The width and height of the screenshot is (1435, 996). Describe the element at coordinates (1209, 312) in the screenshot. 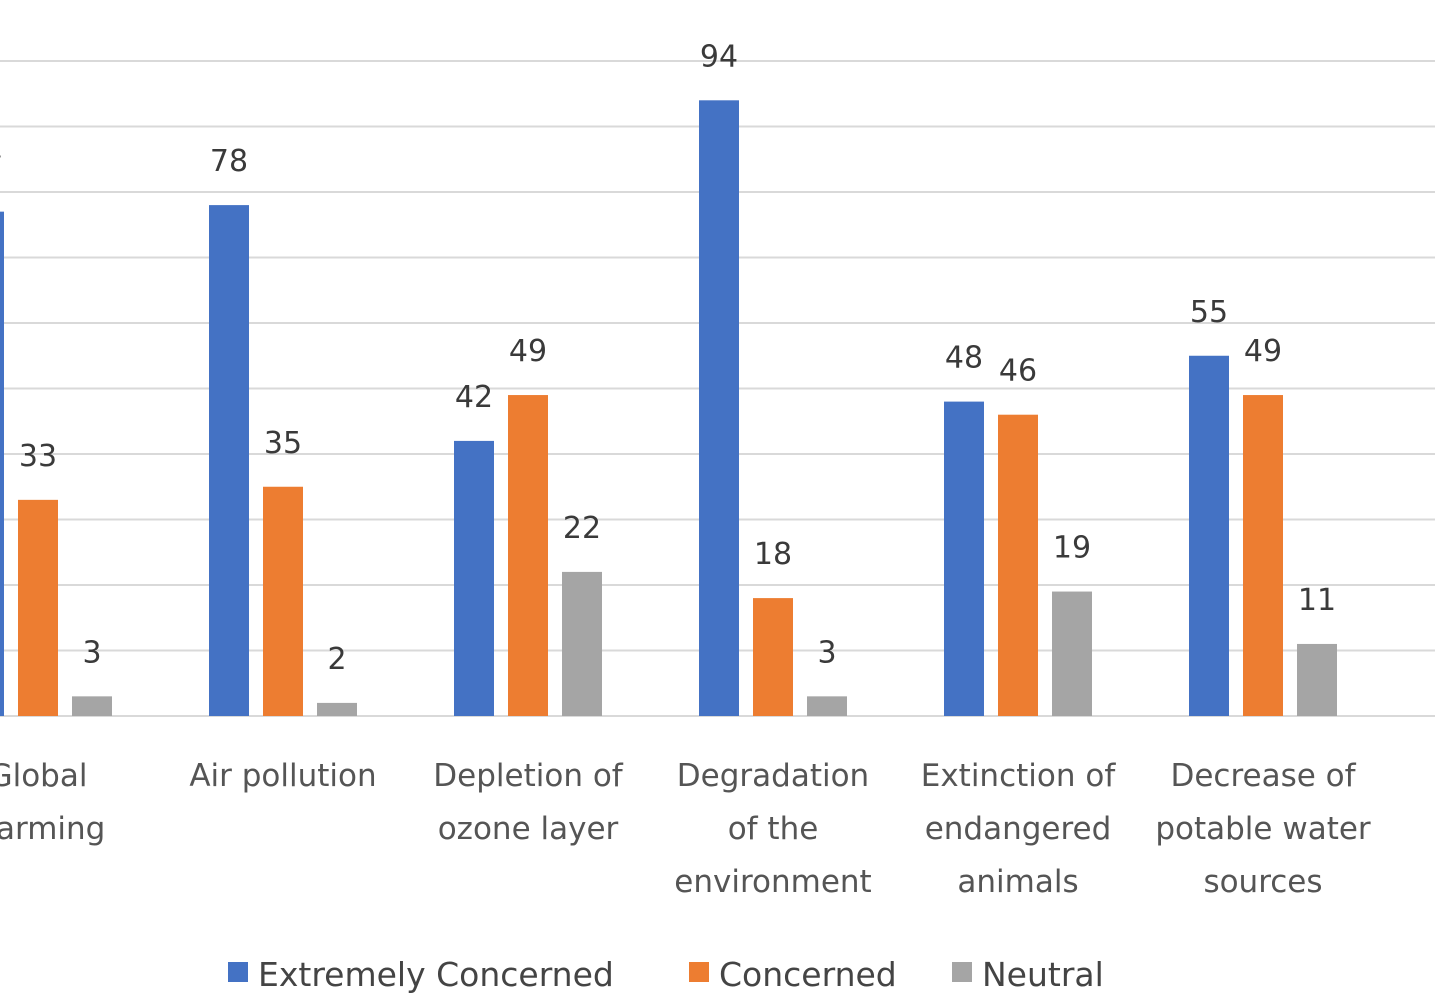

I see `data-label: 55` at that location.